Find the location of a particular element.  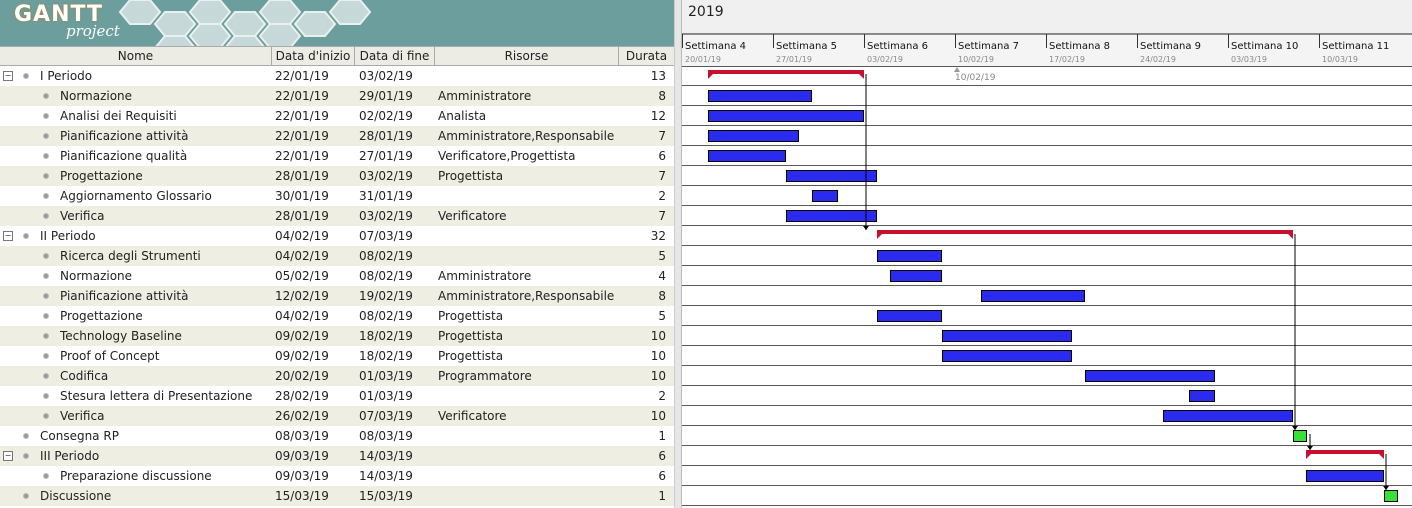

panel-splitter is located at coordinates (678, 254).